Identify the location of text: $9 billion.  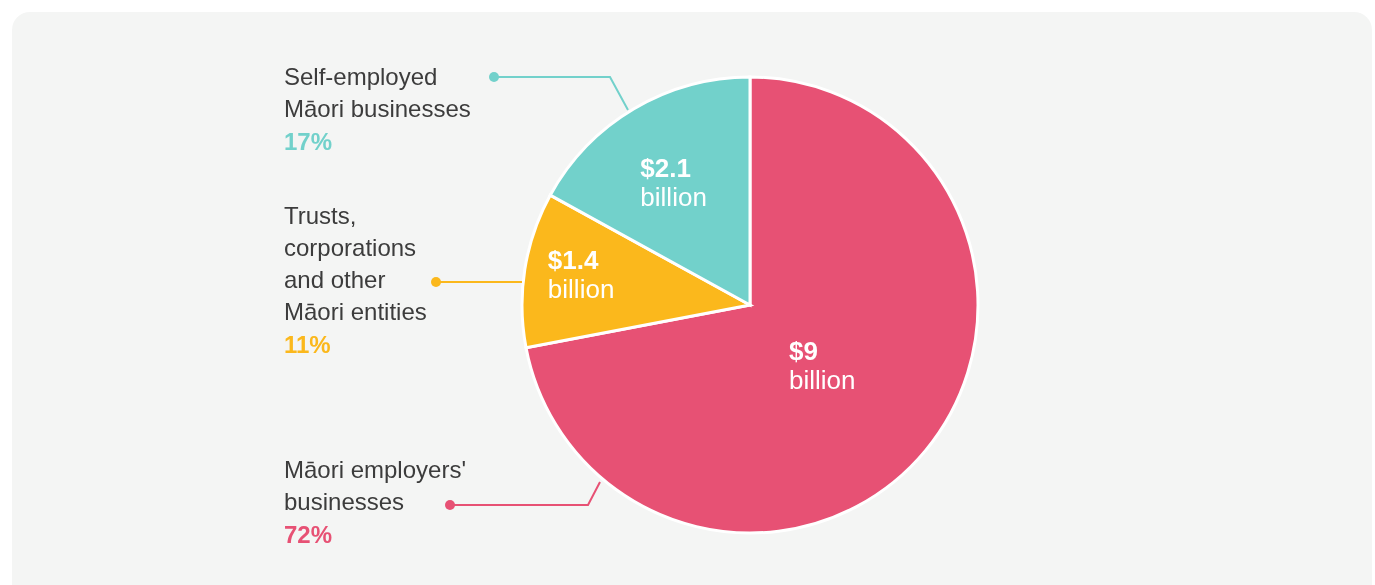
(822, 366).